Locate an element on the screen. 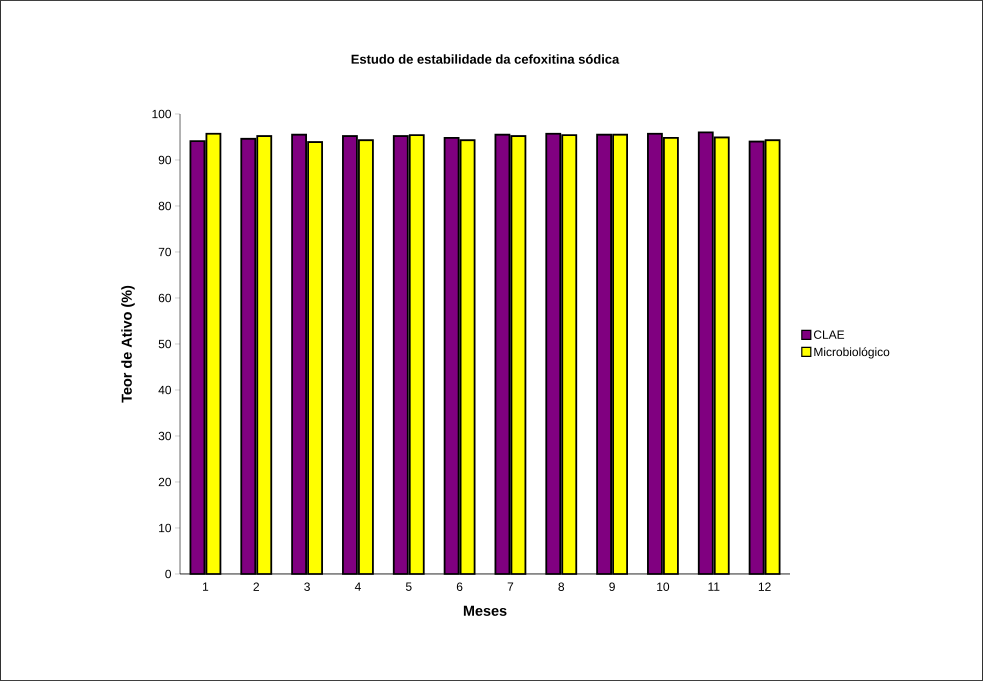  y-tick-label: 90 is located at coordinates (165, 160).